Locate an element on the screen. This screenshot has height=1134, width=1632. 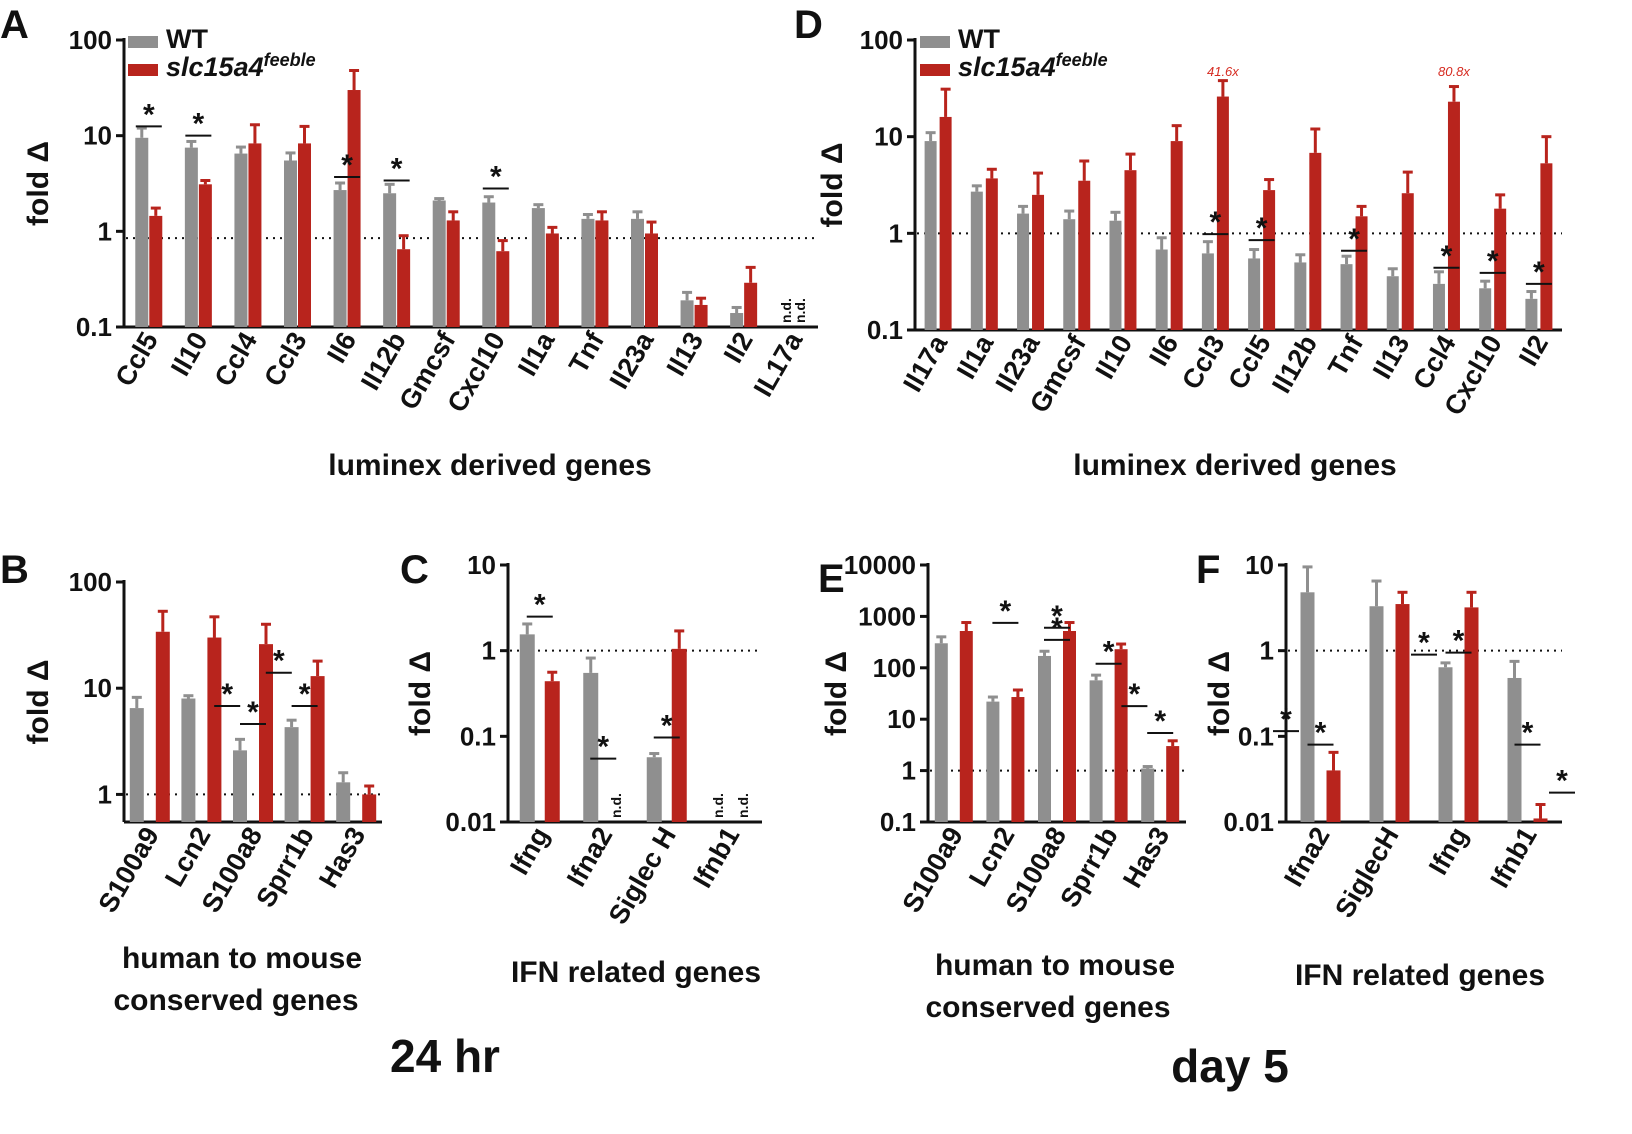
category-label: Il17a is located at coordinates (925, 363).